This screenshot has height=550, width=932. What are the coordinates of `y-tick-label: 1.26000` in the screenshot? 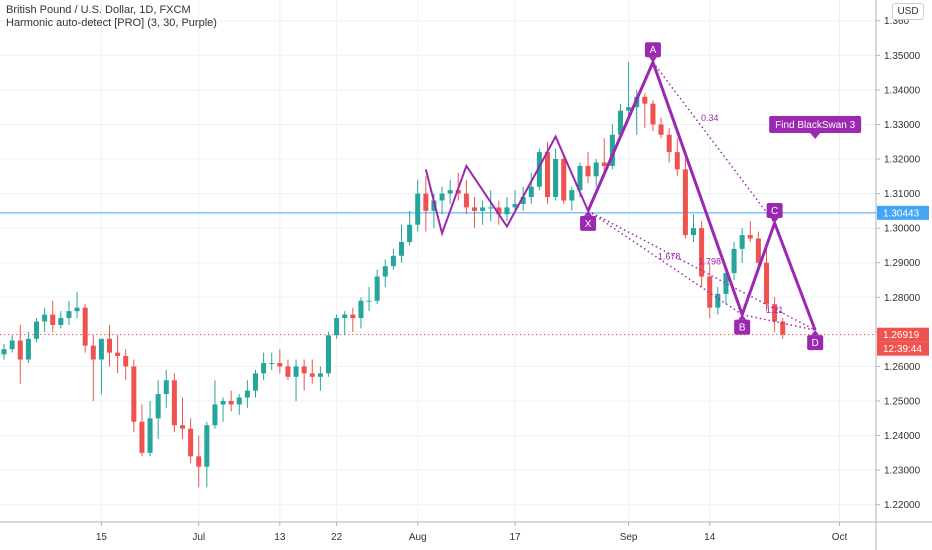 It's located at (902, 367).